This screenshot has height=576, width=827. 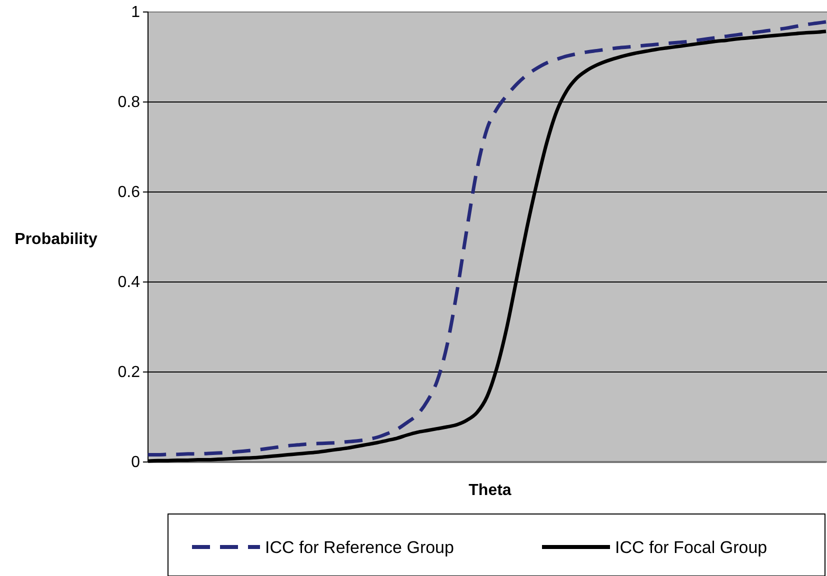 I want to click on y-tick-label: 0.6, so click(x=129, y=193).